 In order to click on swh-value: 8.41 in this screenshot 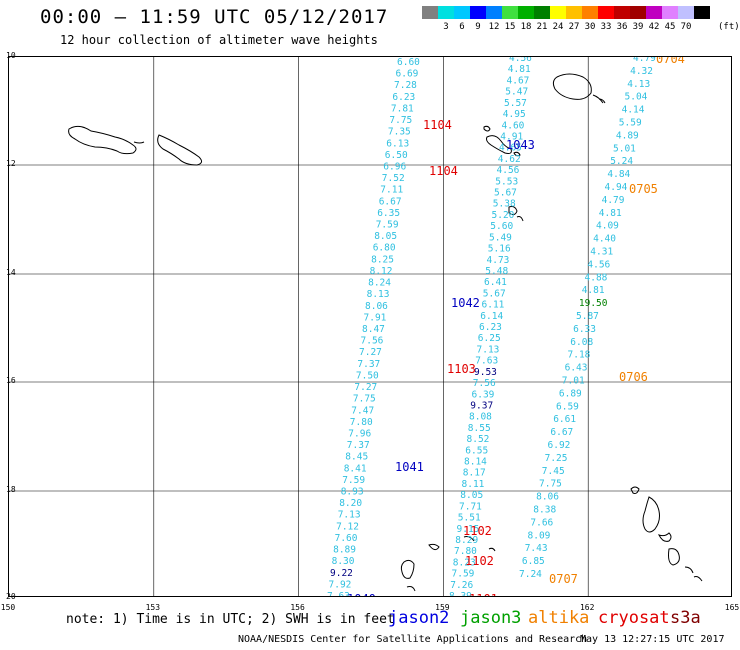, I will do `click(355, 468)`.